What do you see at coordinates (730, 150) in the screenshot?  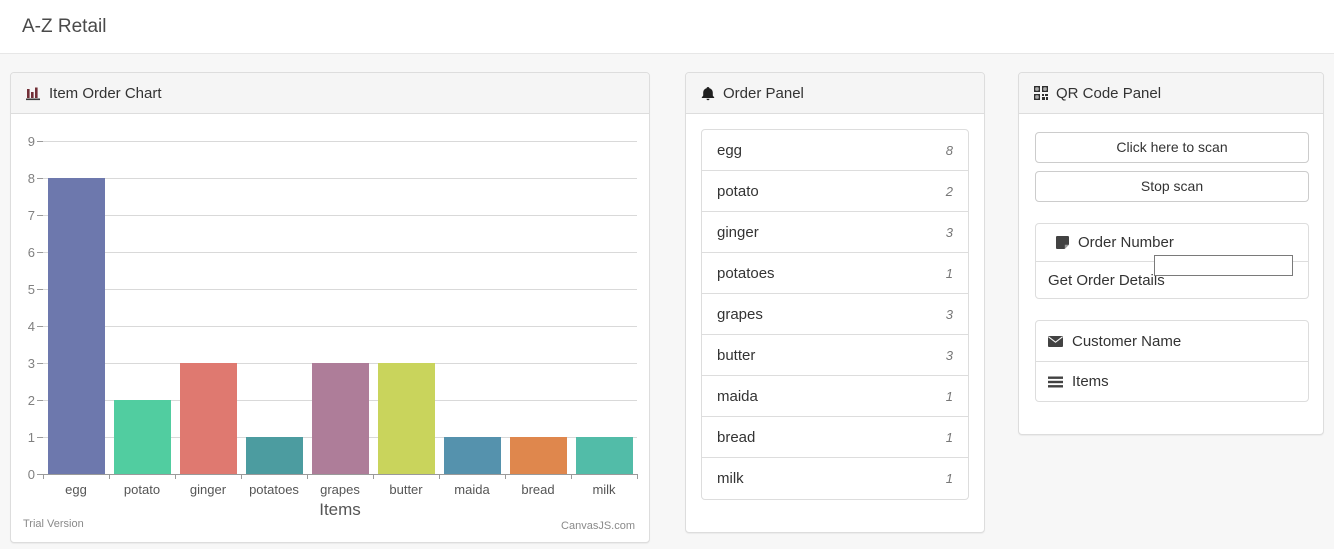 I see `order-item-name: egg` at bounding box center [730, 150].